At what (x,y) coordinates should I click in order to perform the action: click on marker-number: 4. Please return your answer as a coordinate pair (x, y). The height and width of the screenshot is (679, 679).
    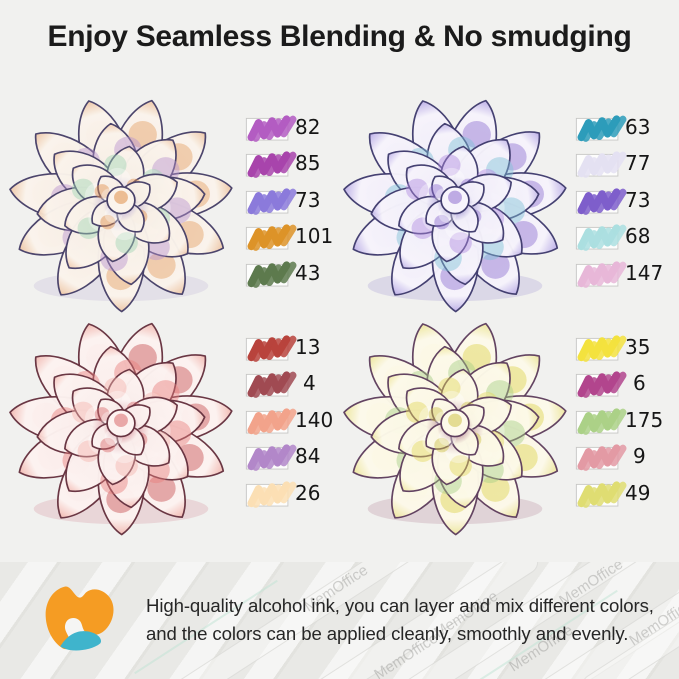
    Looking at the image, I should click on (309, 383).